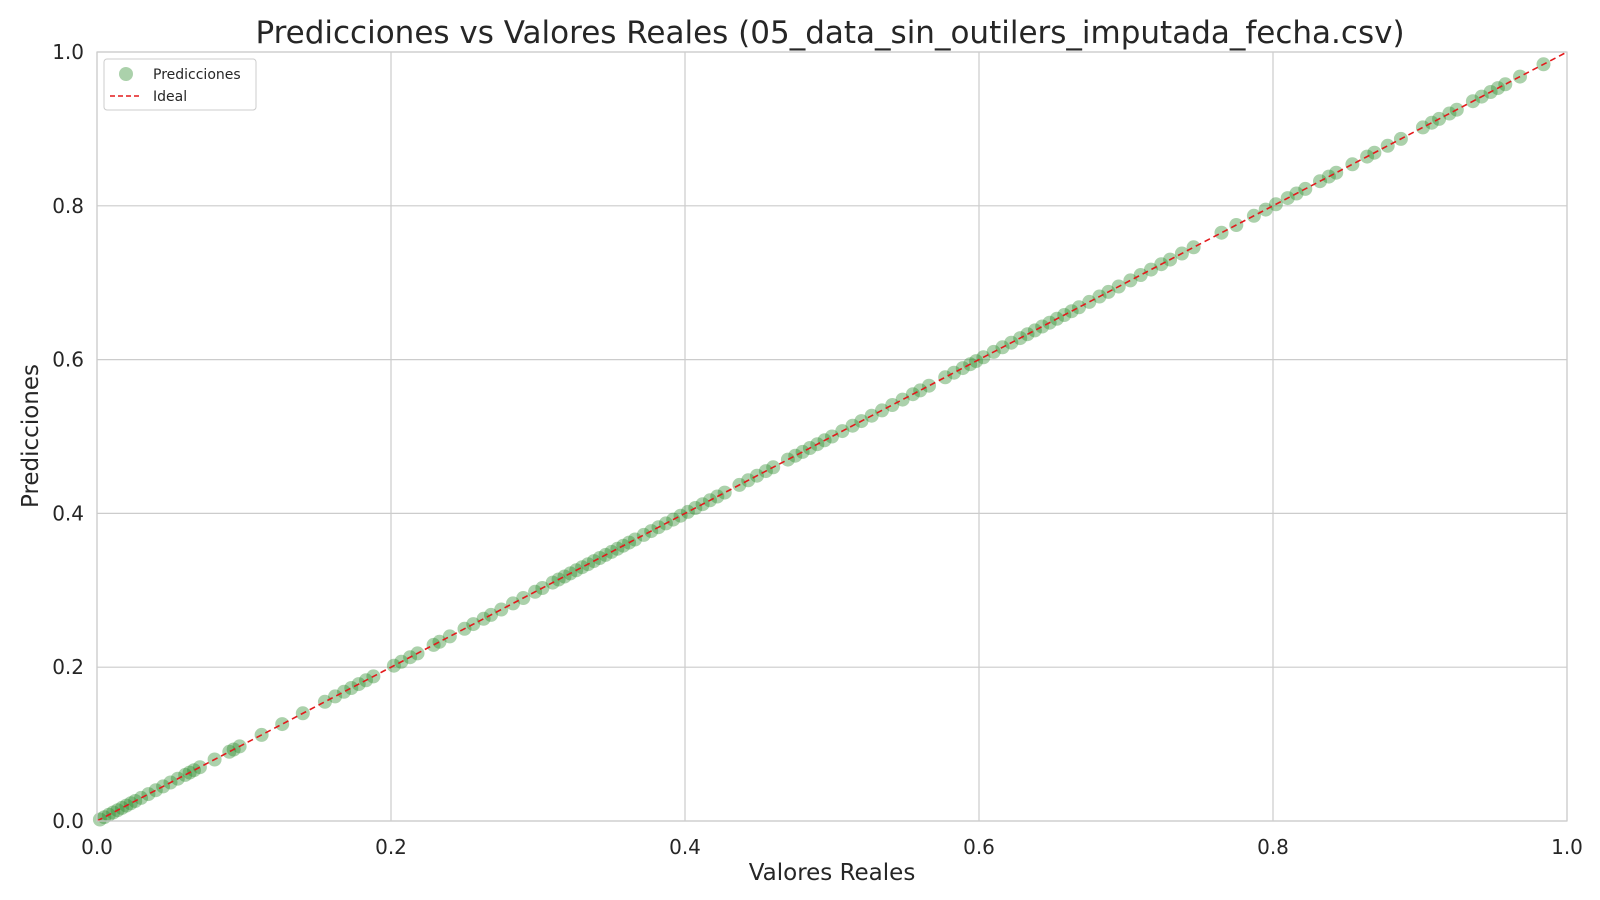 The image size is (1600, 900). What do you see at coordinates (197, 75) in the screenshot?
I see `legend-label-predicciones: Predicciones` at bounding box center [197, 75].